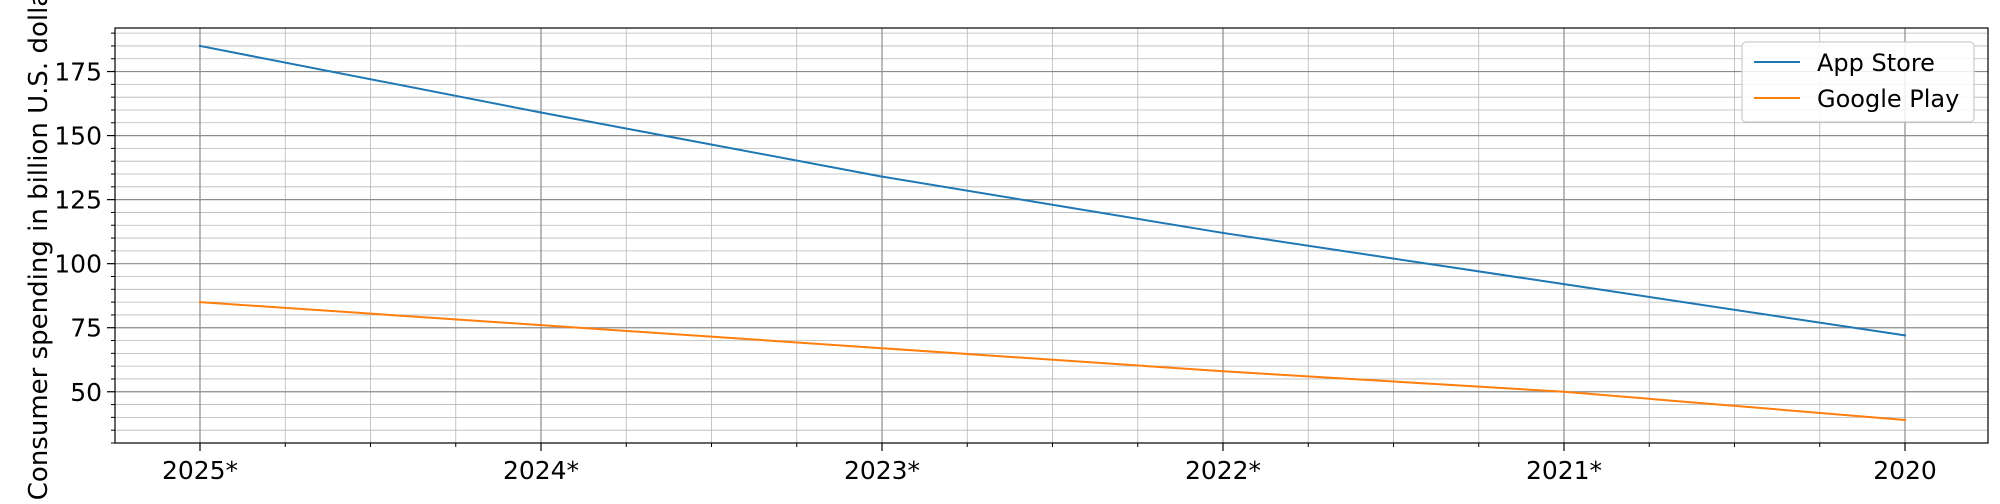  What do you see at coordinates (78, 264) in the screenshot?
I see `y-tick-label: 100` at bounding box center [78, 264].